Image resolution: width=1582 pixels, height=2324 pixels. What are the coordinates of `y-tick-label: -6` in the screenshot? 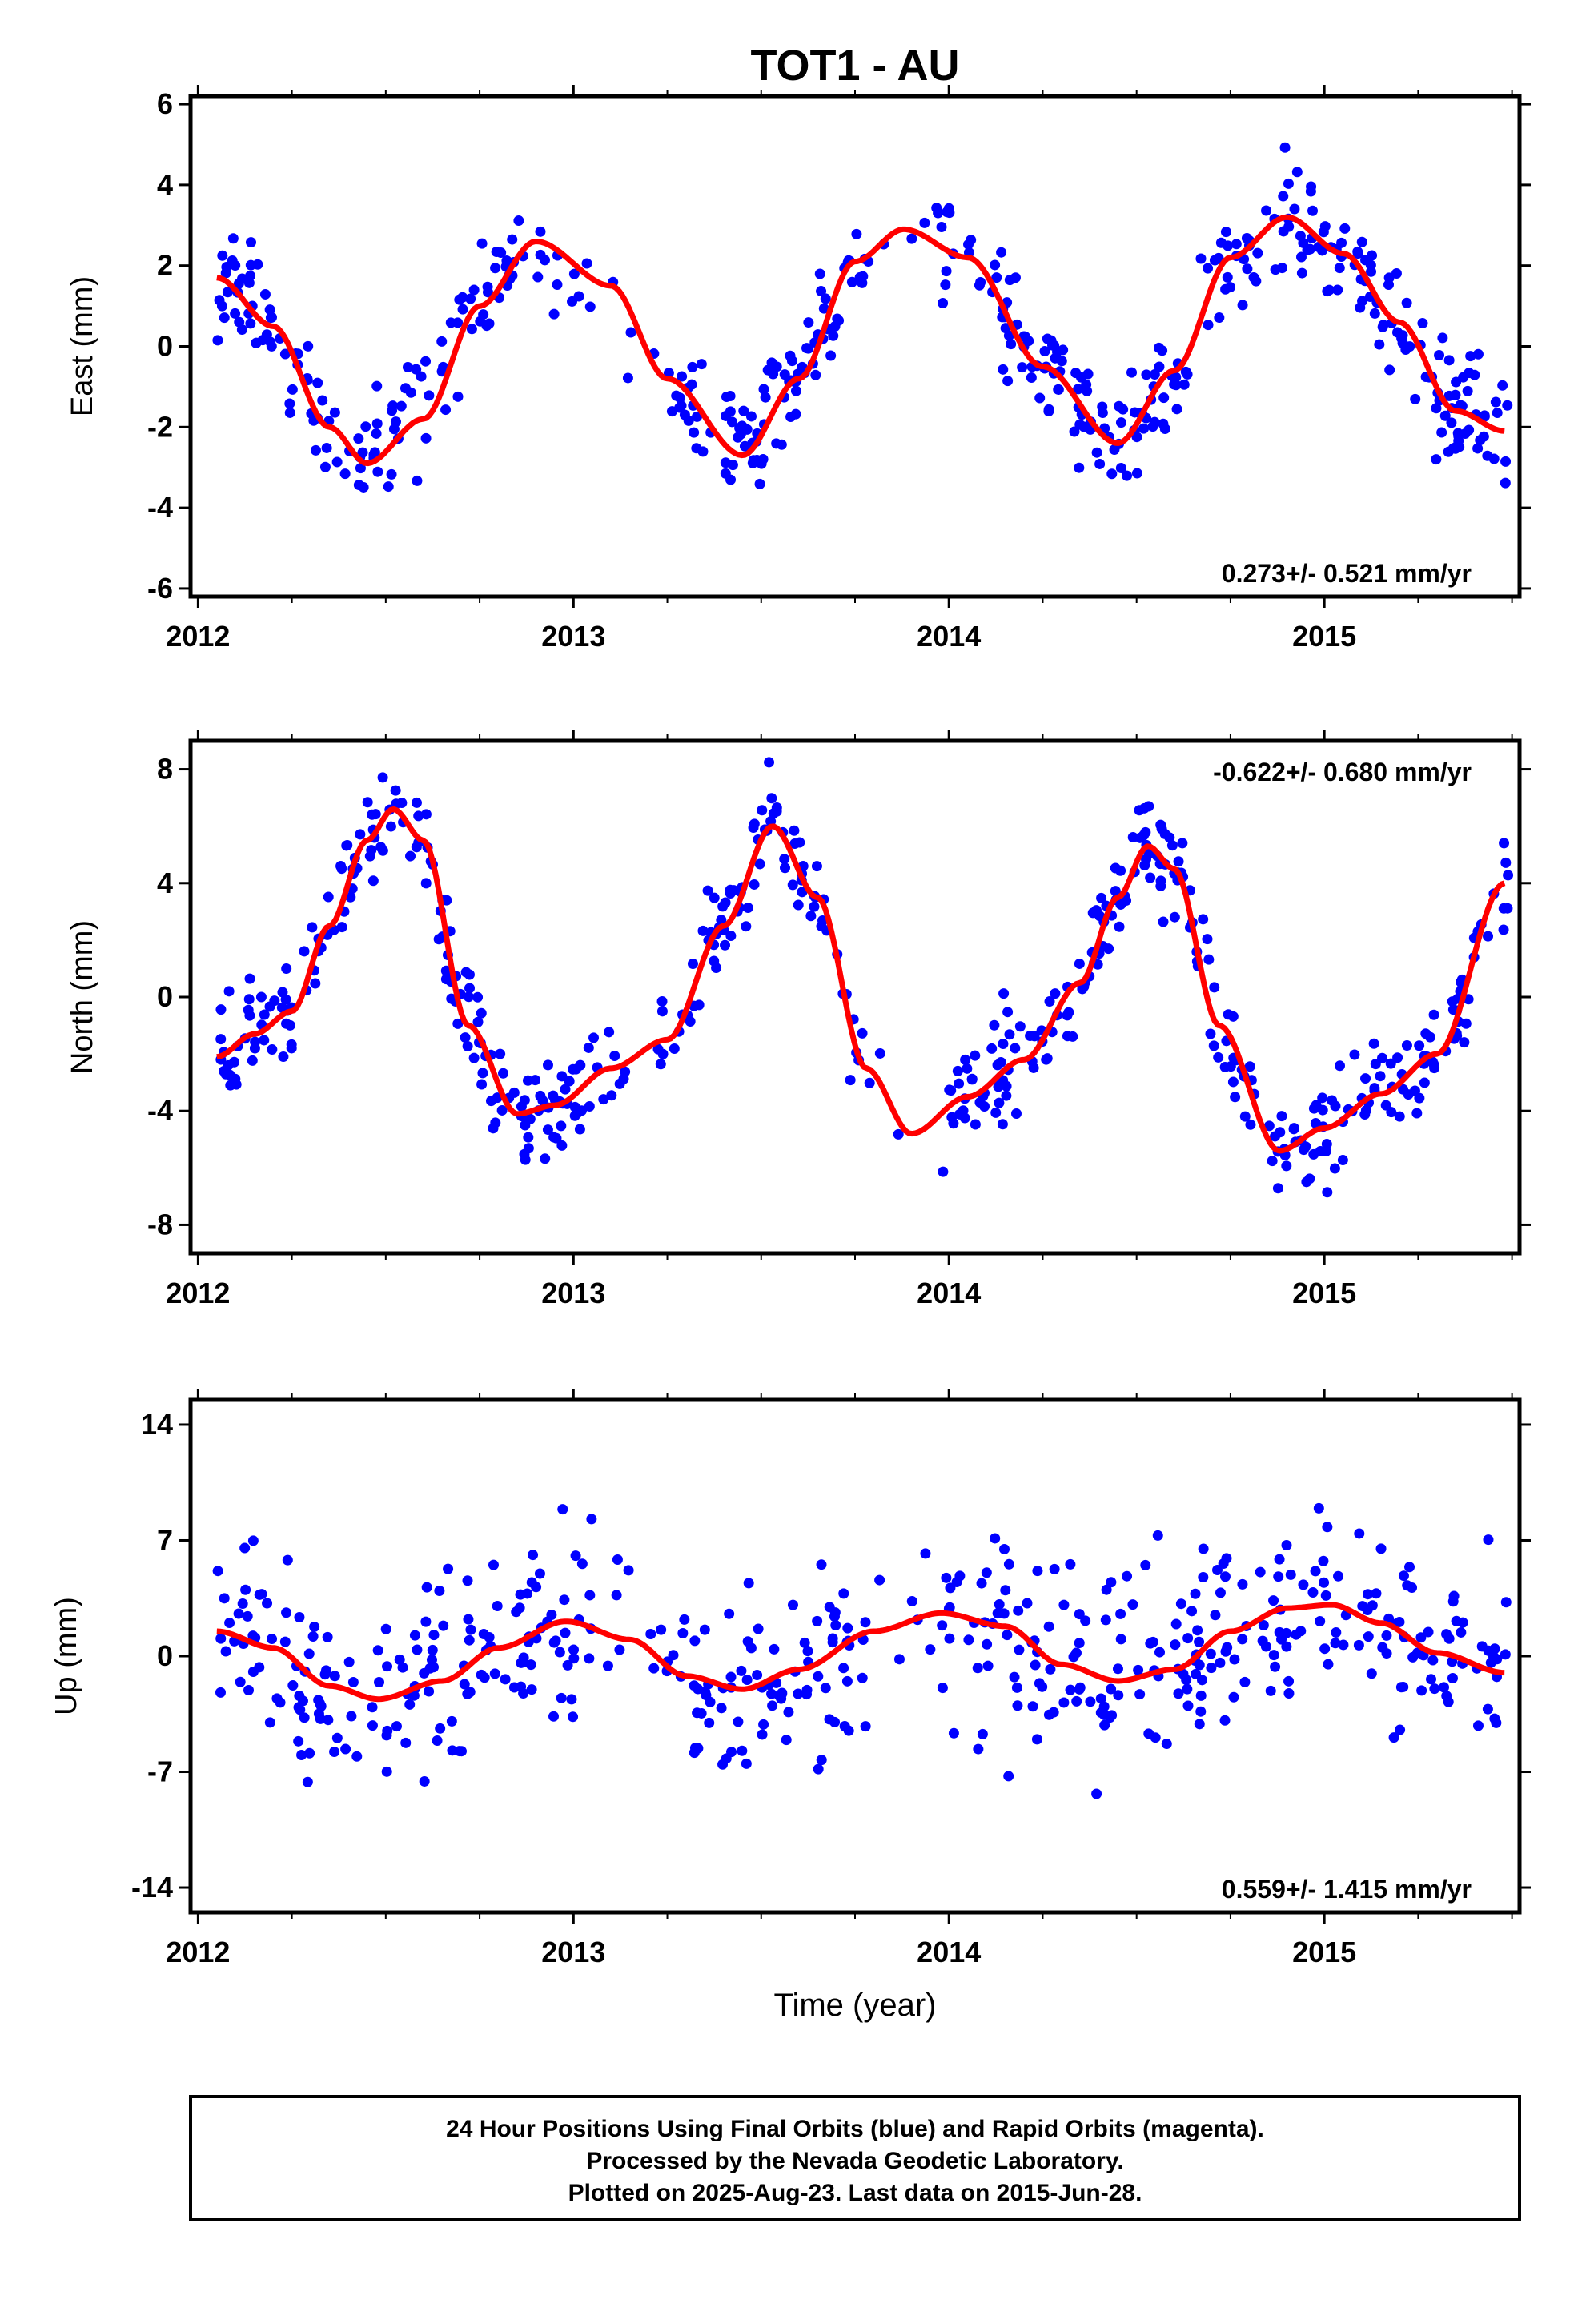 It's located at (160, 588).